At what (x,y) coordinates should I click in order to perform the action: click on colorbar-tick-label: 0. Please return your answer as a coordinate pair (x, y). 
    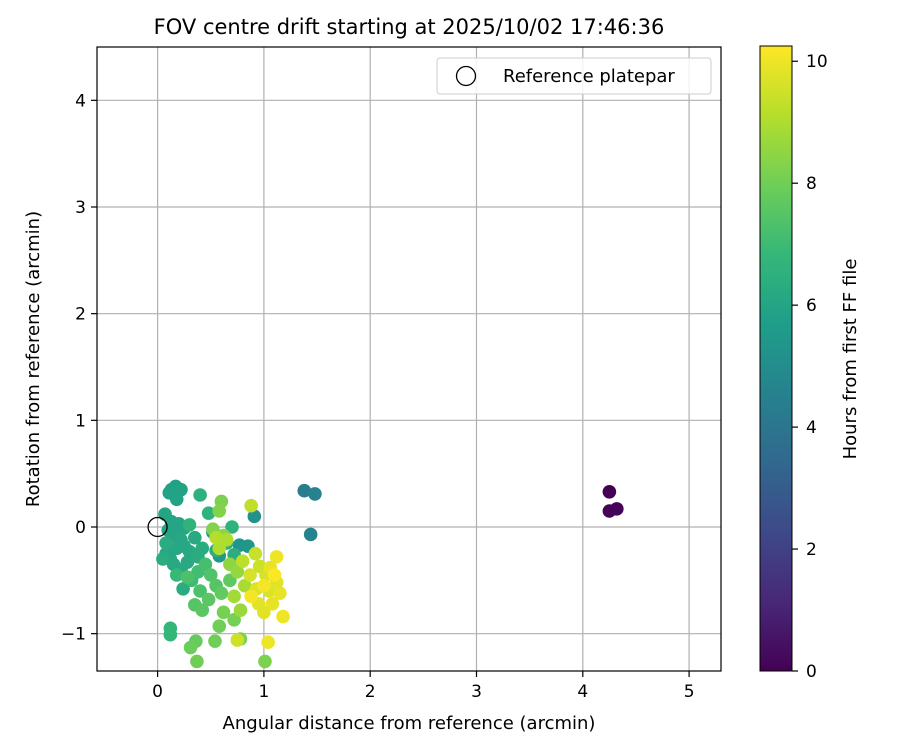
    Looking at the image, I should click on (811, 672).